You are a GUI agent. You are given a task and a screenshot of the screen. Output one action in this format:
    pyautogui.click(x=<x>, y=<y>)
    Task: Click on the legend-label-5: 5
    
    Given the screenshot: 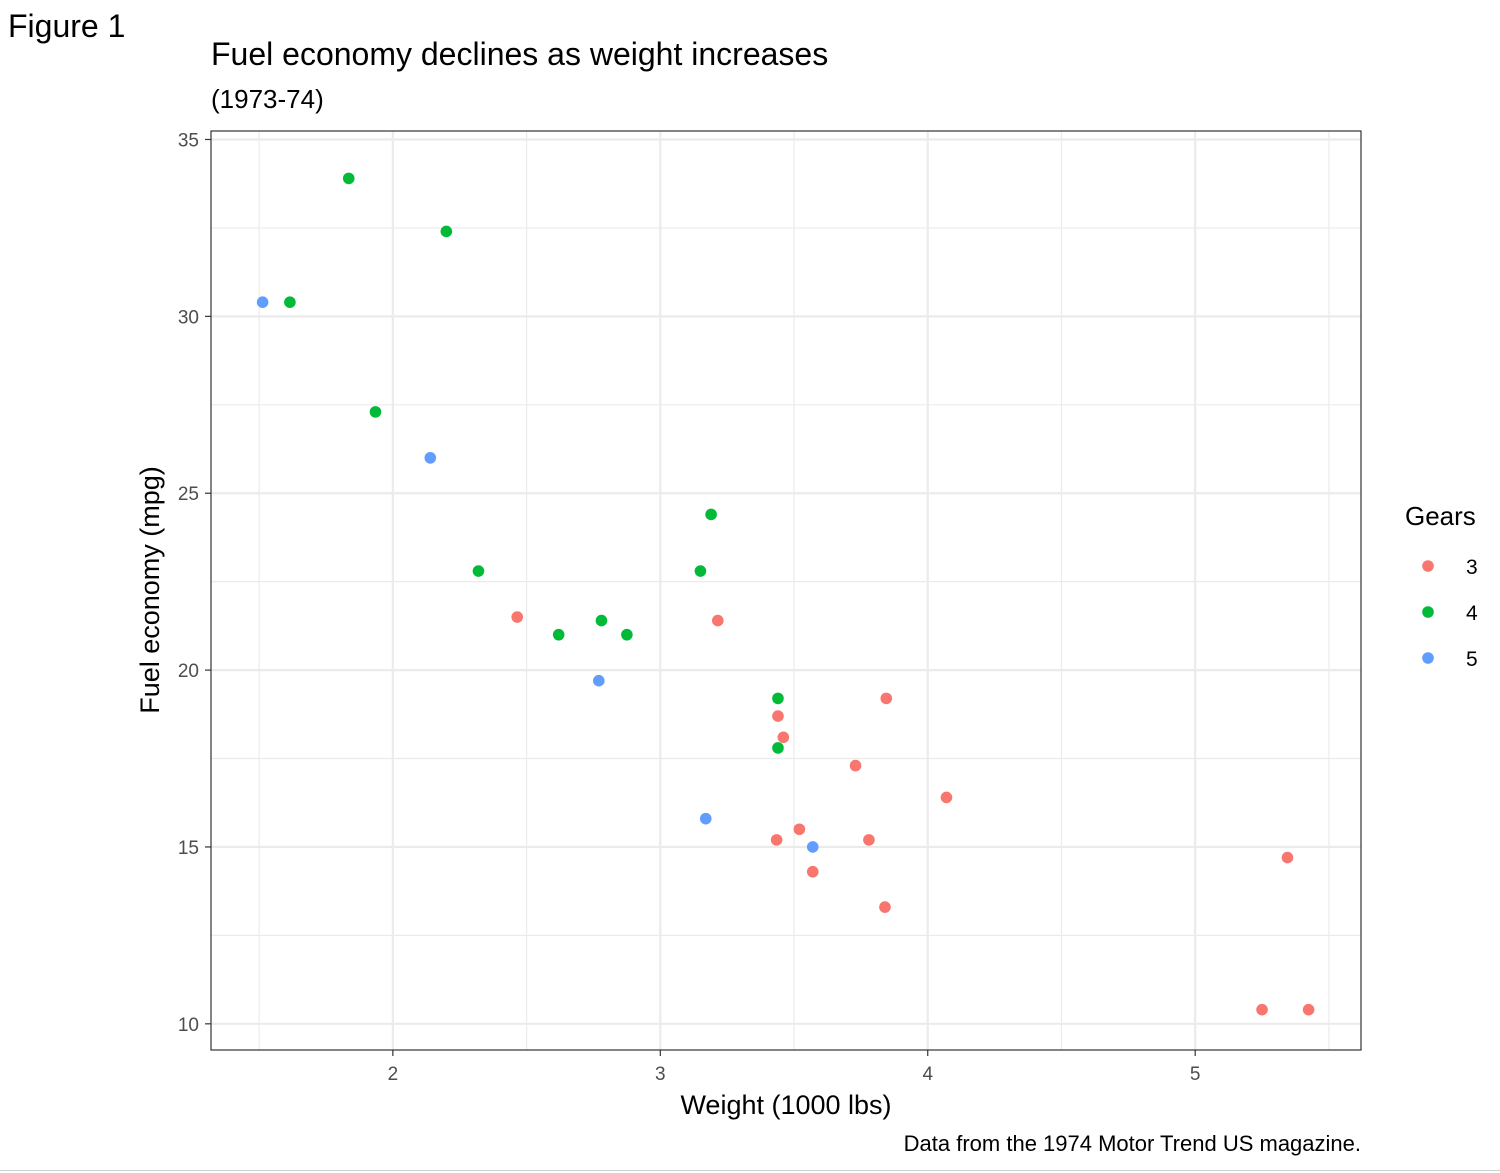 What is the action you would take?
    pyautogui.click(x=1472, y=659)
    